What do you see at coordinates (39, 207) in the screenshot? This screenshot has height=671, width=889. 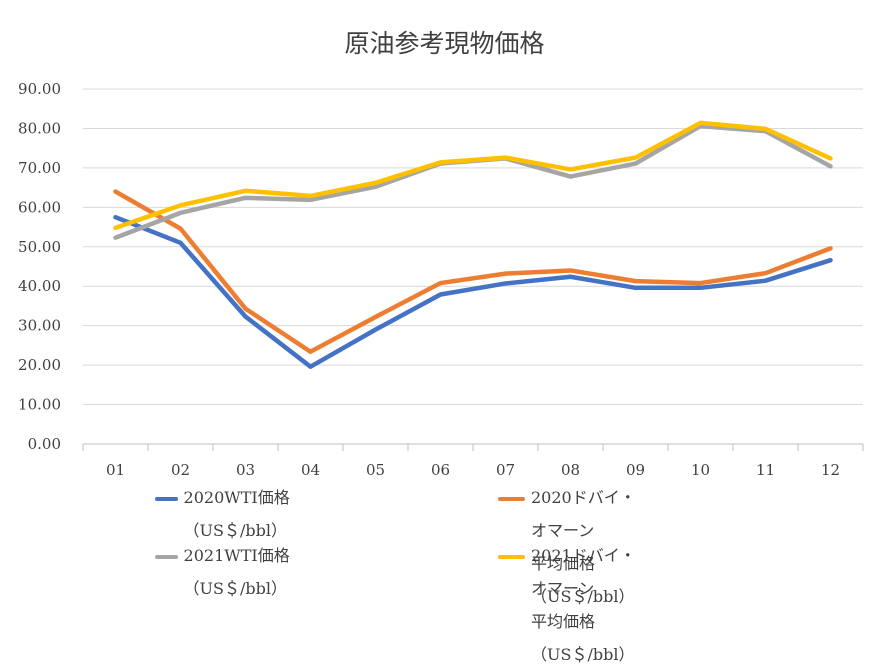 I see `y-tick-label: 60.00` at bounding box center [39, 207].